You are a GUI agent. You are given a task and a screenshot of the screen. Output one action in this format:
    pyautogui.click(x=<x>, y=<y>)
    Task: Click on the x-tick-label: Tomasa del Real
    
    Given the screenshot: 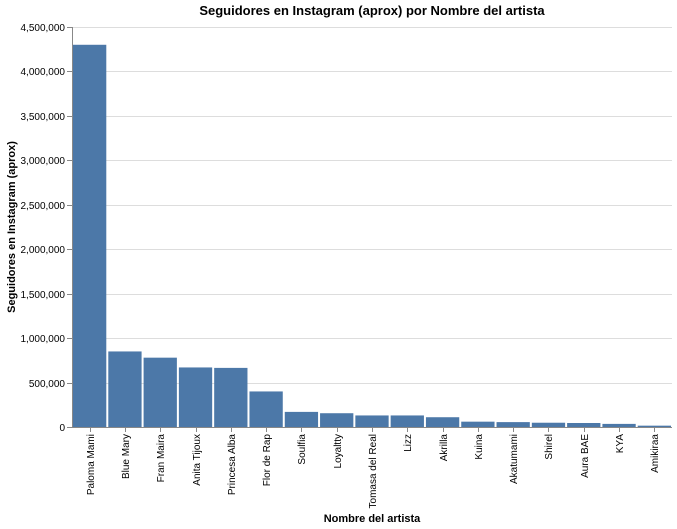 What is the action you would take?
    pyautogui.click(x=373, y=471)
    